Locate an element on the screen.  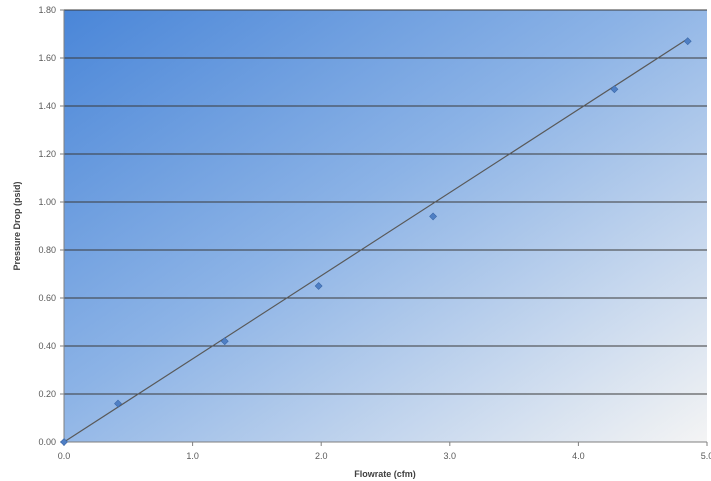
y-tick-label: 0.00 is located at coordinates (47, 442).